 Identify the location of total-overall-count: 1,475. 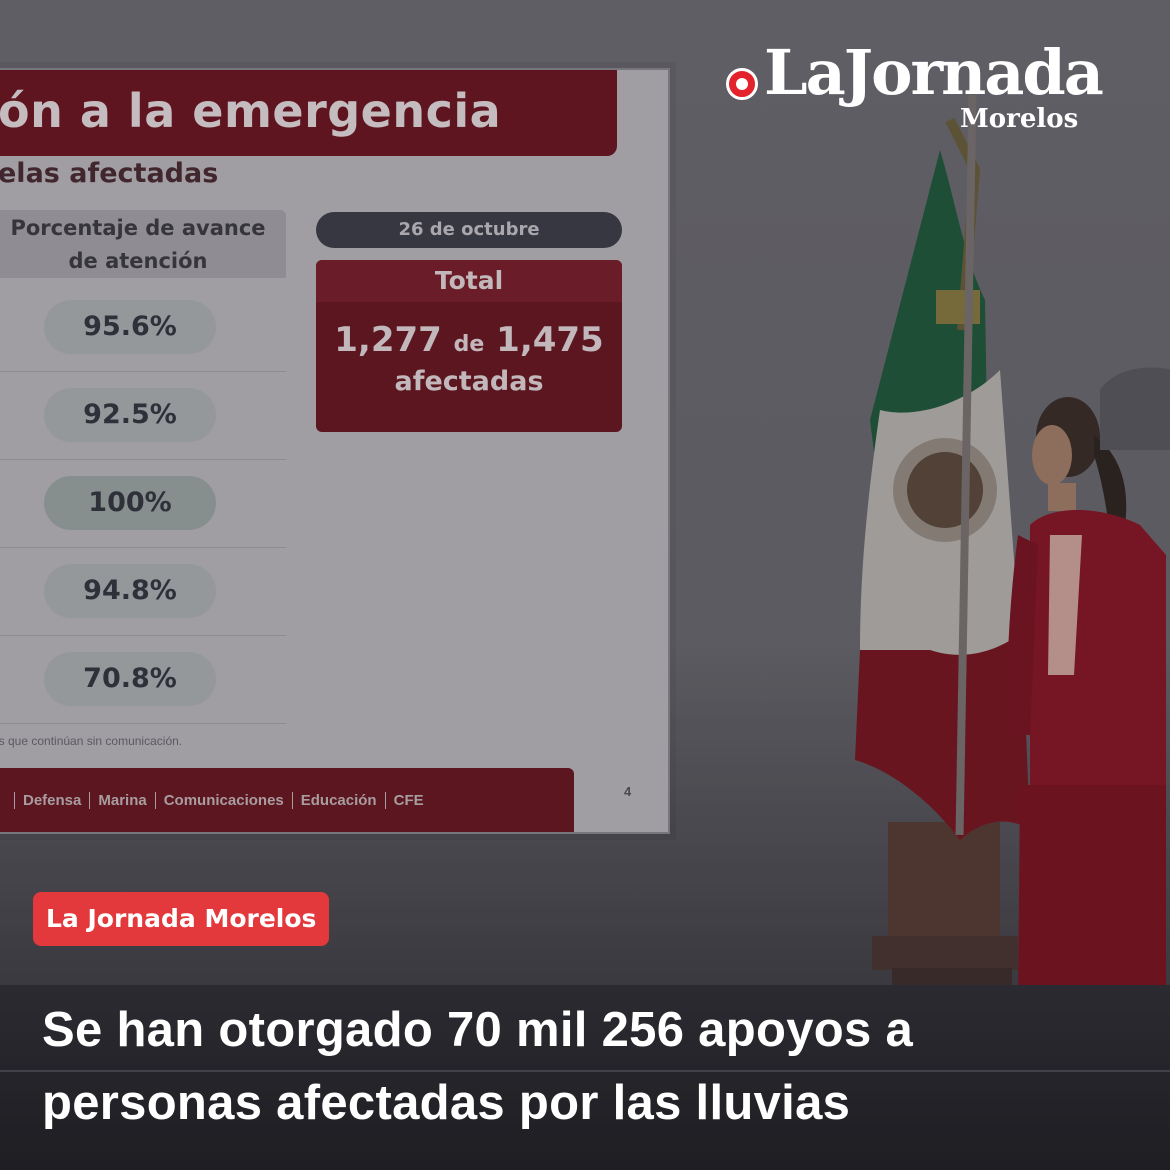
(550, 340).